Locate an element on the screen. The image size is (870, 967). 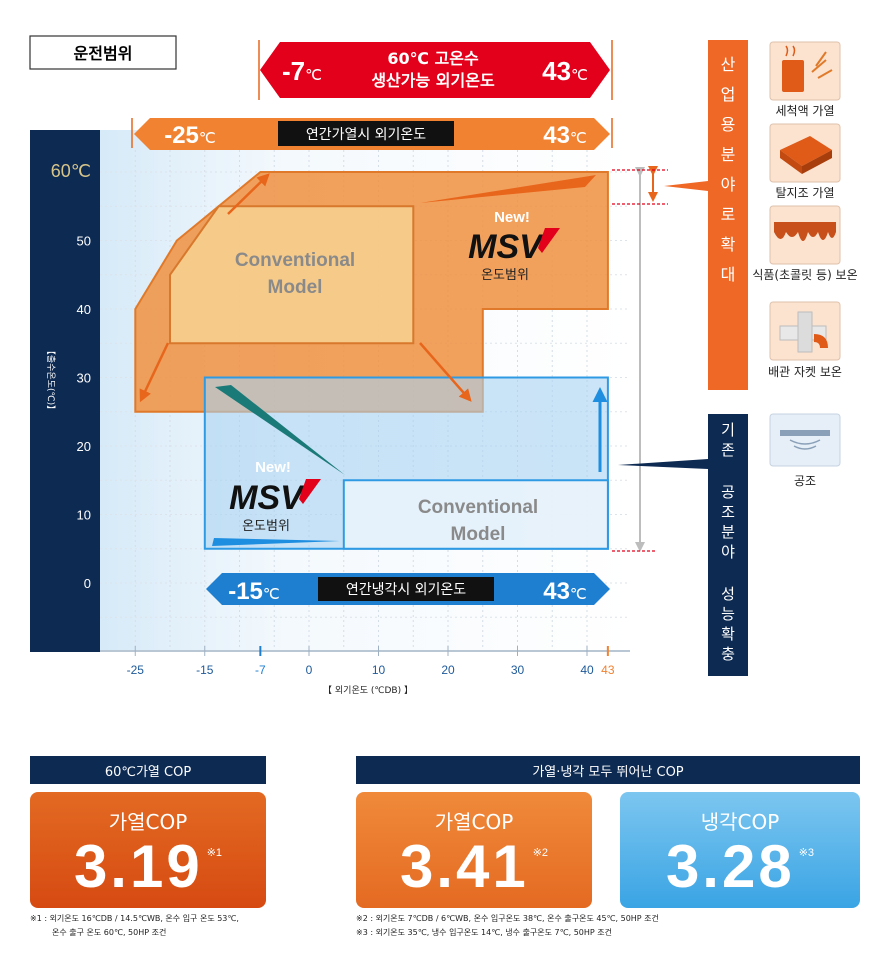
x-tick-label: 20 is located at coordinates (448, 670).